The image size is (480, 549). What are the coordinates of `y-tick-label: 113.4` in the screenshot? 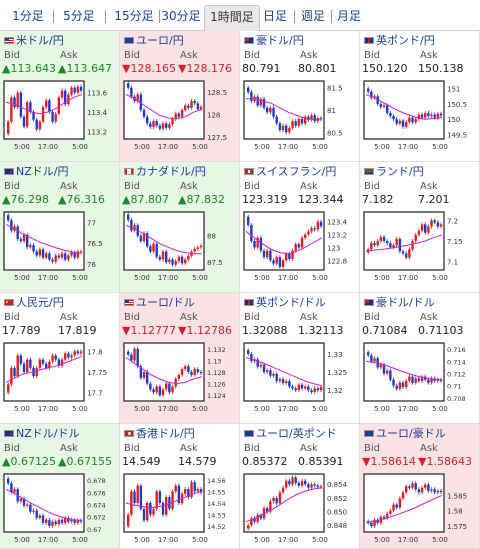 It's located at (97, 113).